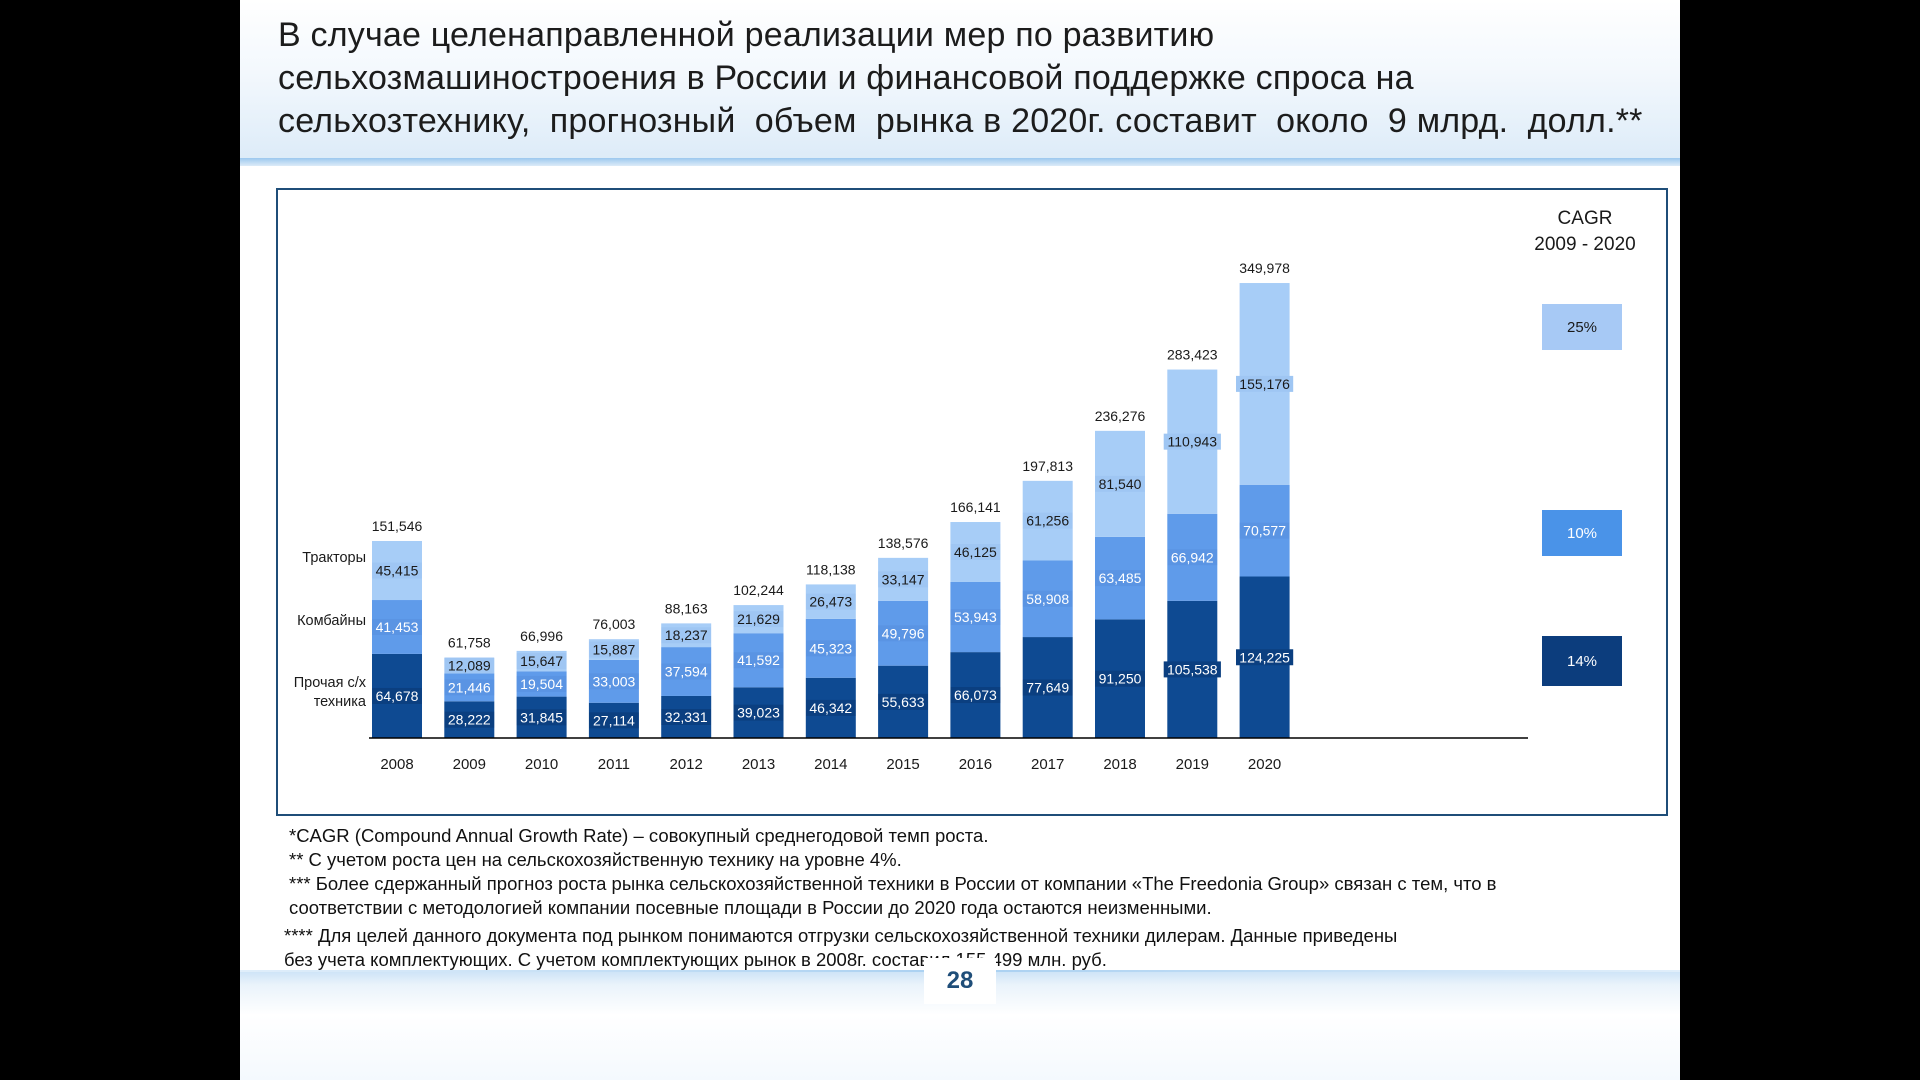  I want to click on cagr-value-tractors: 25%, so click(1582, 327).